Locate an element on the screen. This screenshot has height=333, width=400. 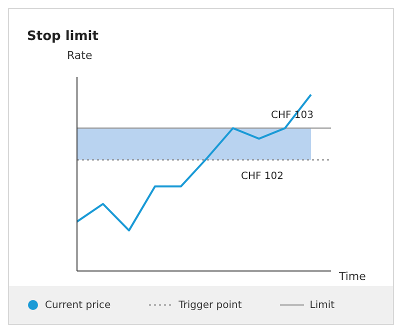
annotation: CHF 103 is located at coordinates (292, 115).